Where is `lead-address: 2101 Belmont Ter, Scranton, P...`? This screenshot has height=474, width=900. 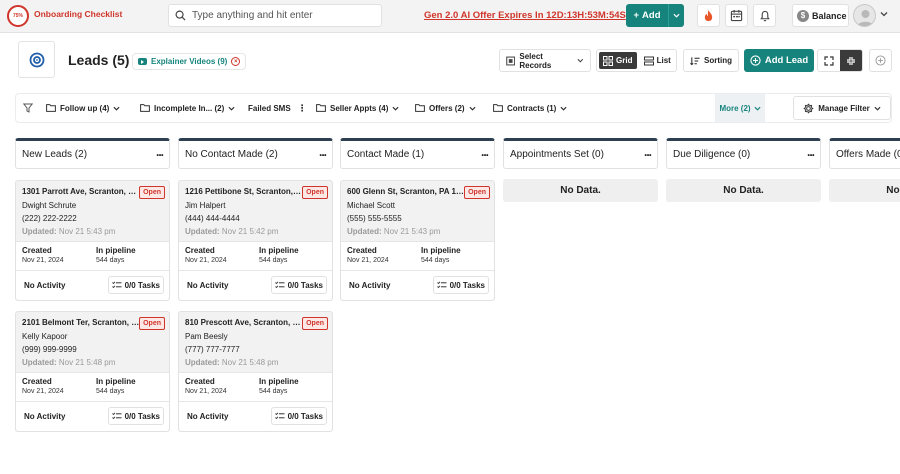 lead-address: 2101 Belmont Ter, Scranton, P... is located at coordinates (81, 322).